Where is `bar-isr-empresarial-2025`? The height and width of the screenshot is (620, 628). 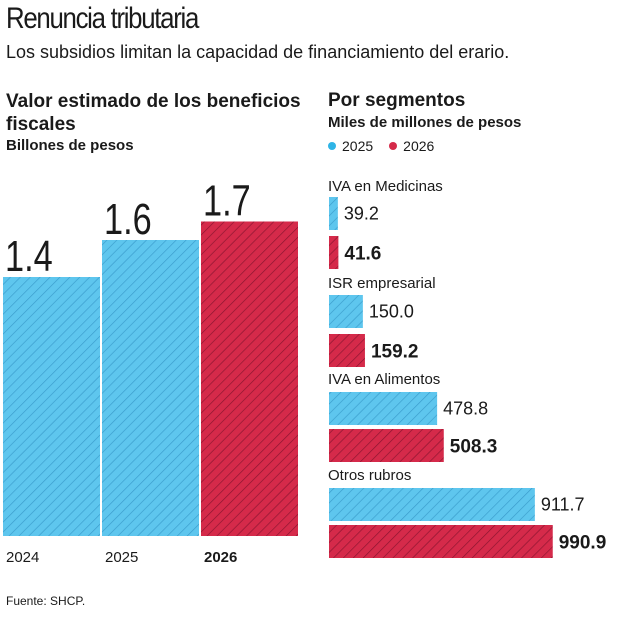 bar-isr-empresarial-2025 is located at coordinates (346, 311).